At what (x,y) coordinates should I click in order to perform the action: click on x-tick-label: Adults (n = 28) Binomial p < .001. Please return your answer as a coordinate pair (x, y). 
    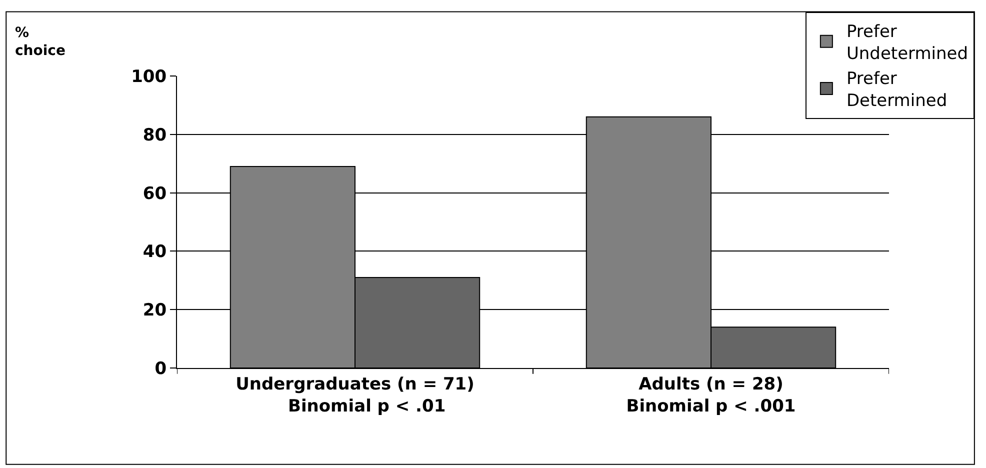
    Looking at the image, I should click on (711, 395).